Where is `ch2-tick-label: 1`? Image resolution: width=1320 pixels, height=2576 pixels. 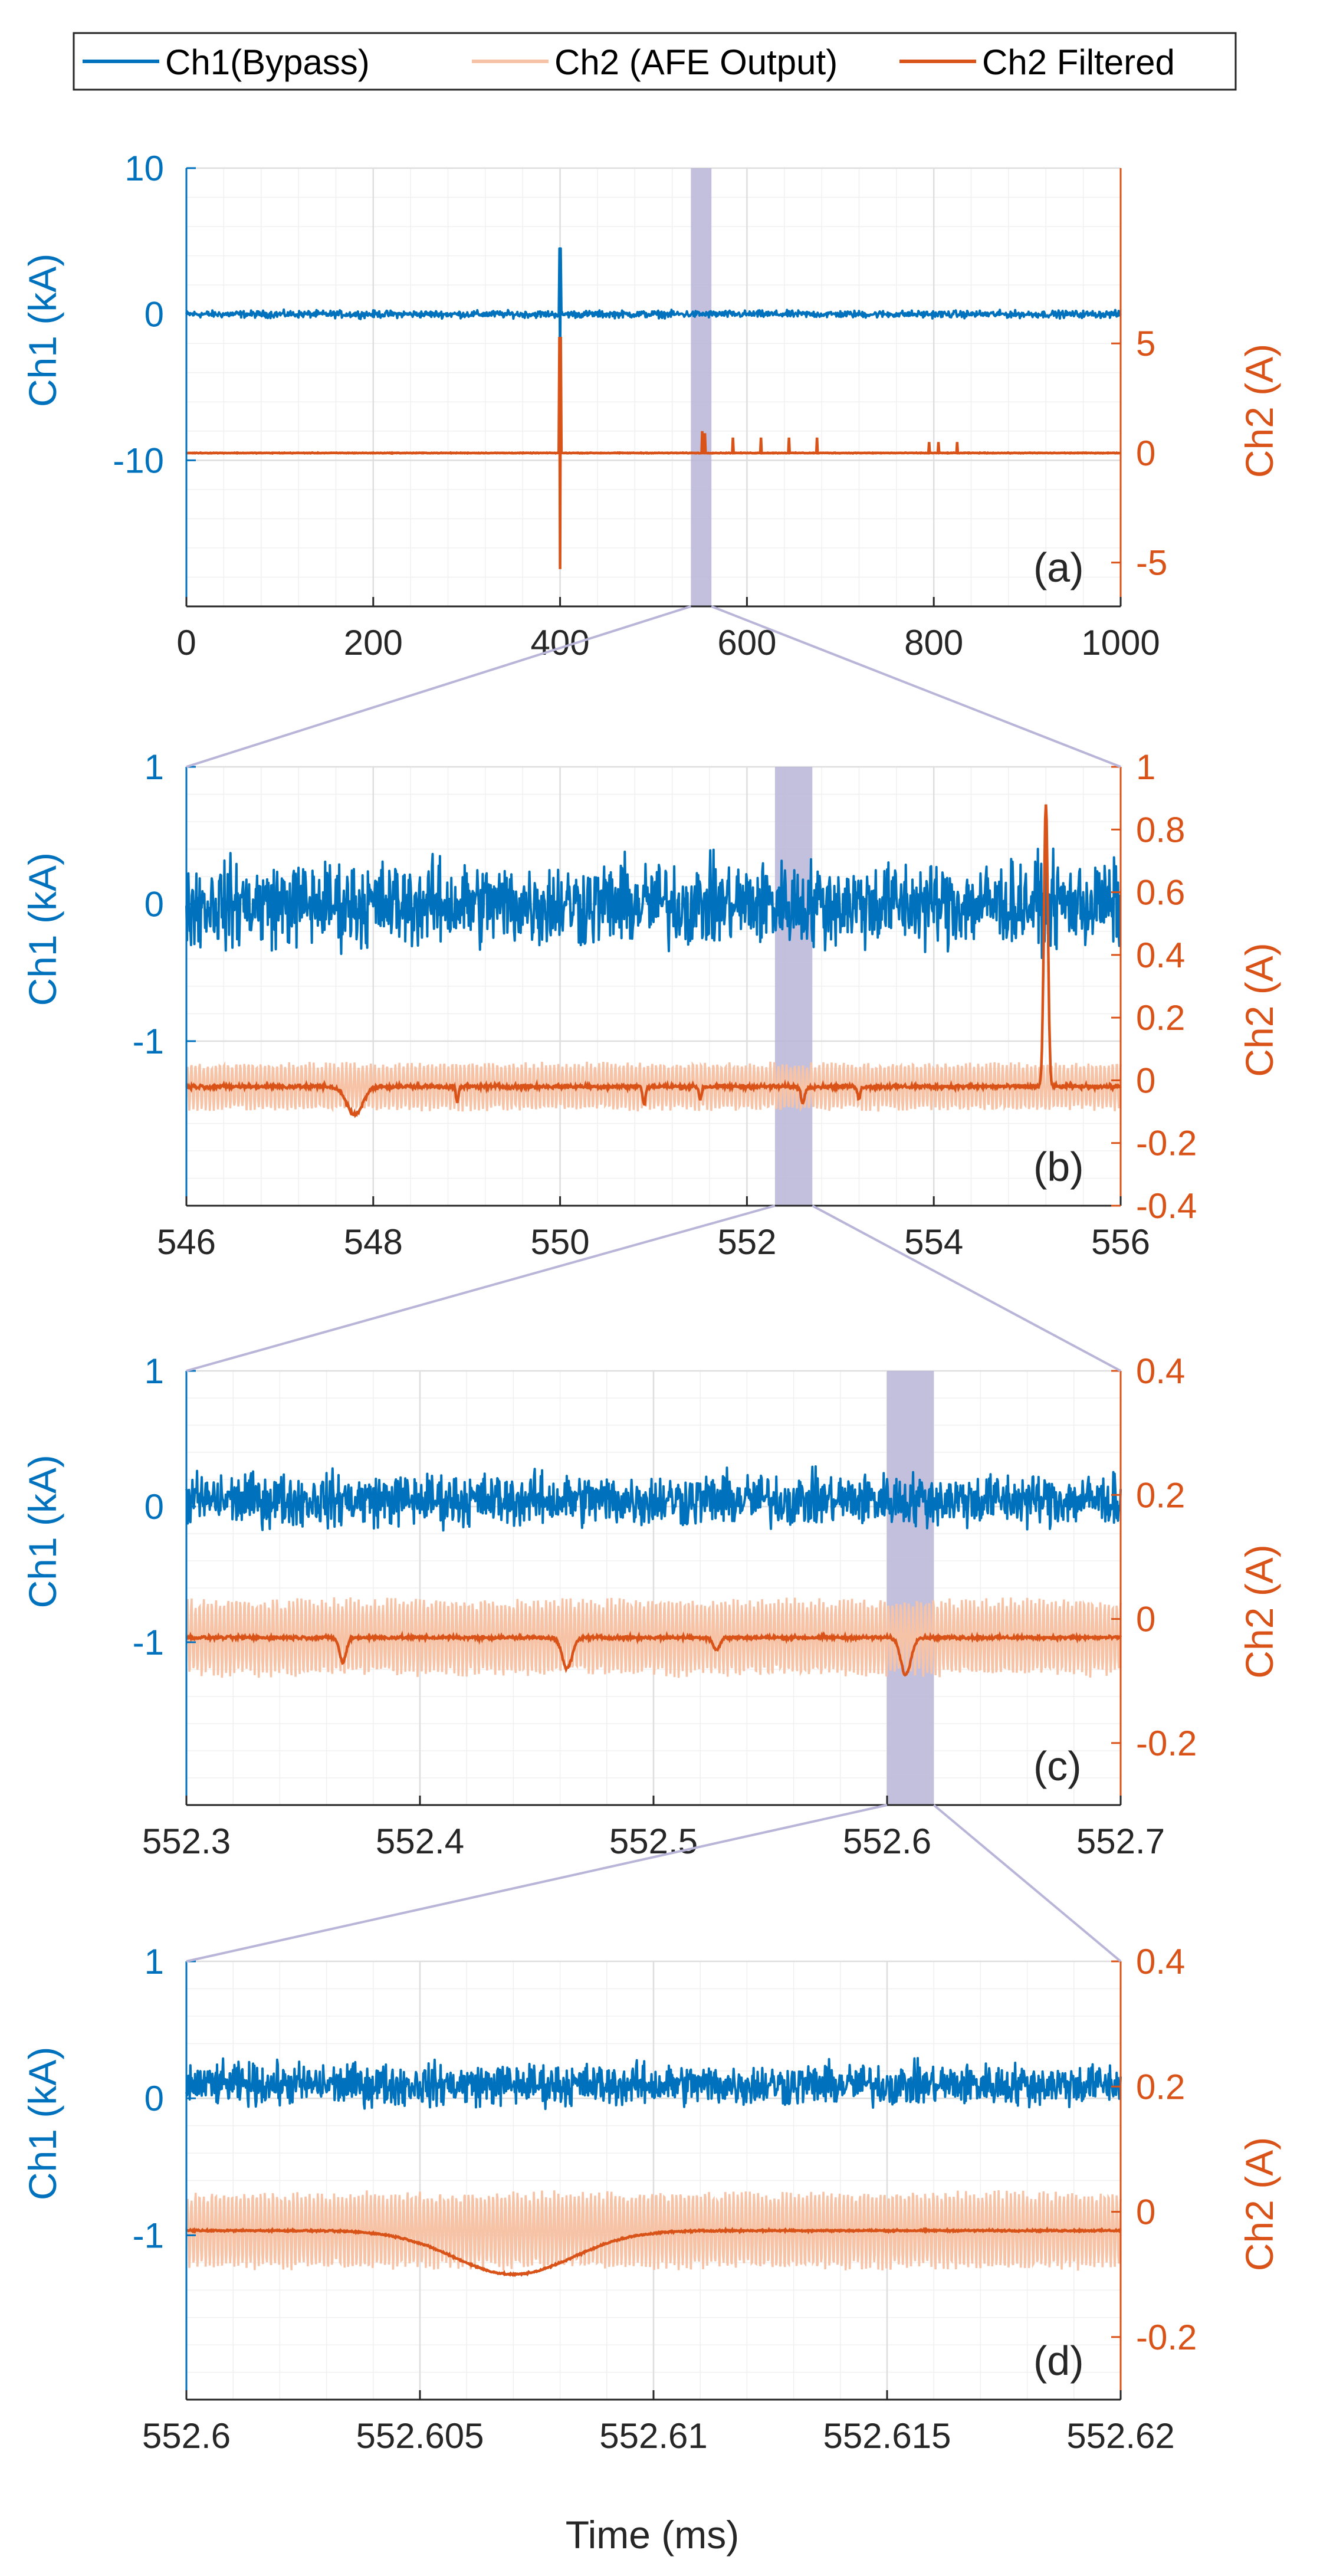 ch2-tick-label: 1 is located at coordinates (1145, 767).